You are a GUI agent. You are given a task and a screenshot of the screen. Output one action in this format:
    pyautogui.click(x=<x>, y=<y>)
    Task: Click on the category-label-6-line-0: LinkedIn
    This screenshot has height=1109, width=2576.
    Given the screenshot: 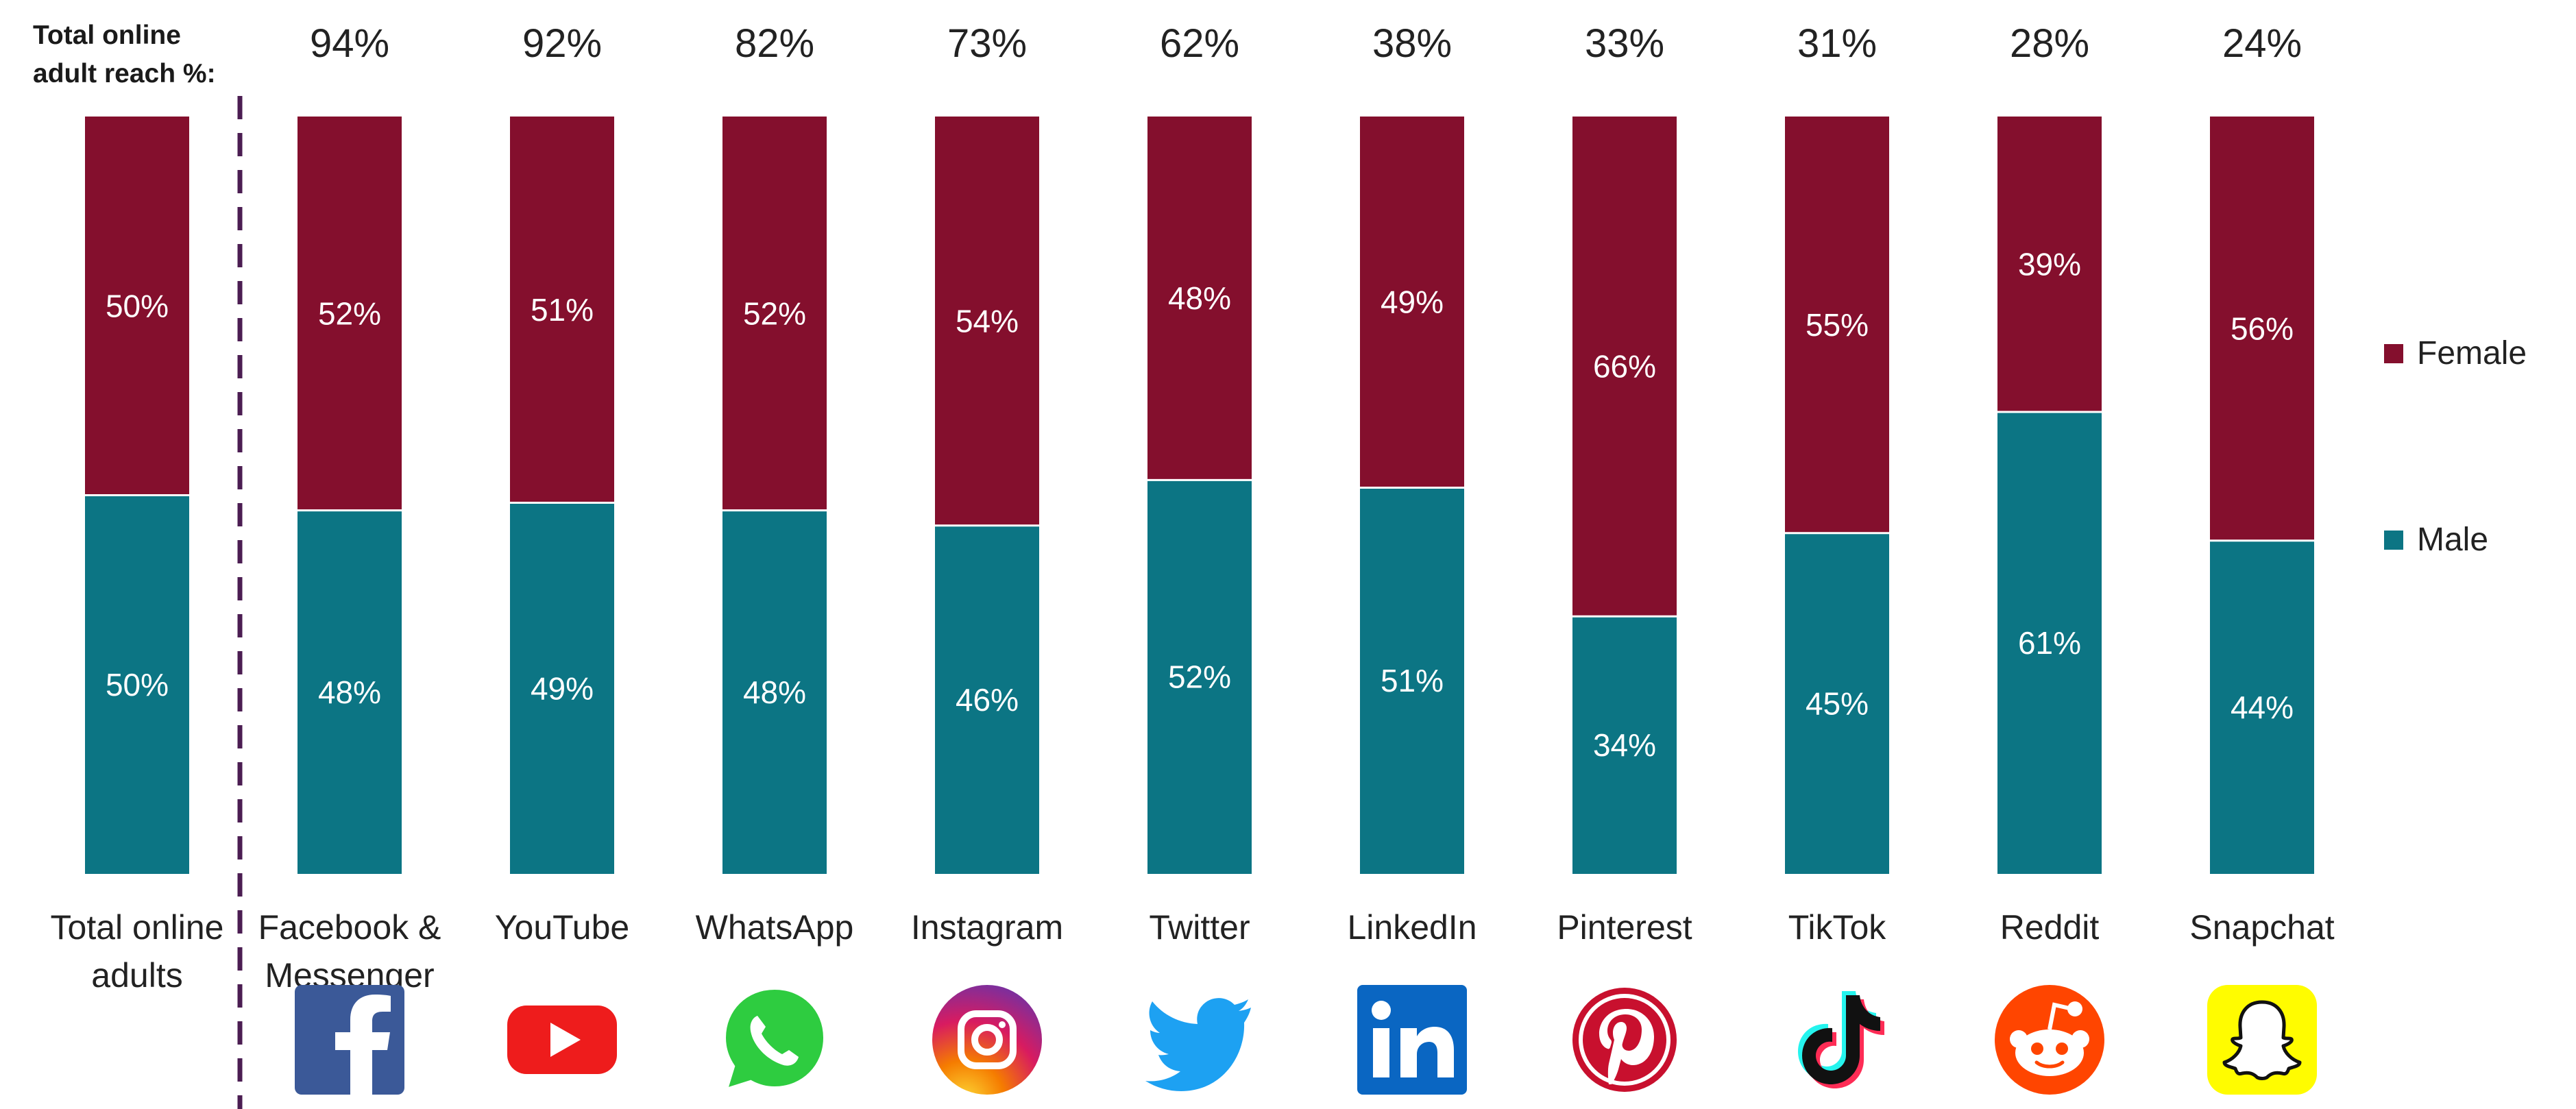 What is the action you would take?
    pyautogui.click(x=1412, y=927)
    